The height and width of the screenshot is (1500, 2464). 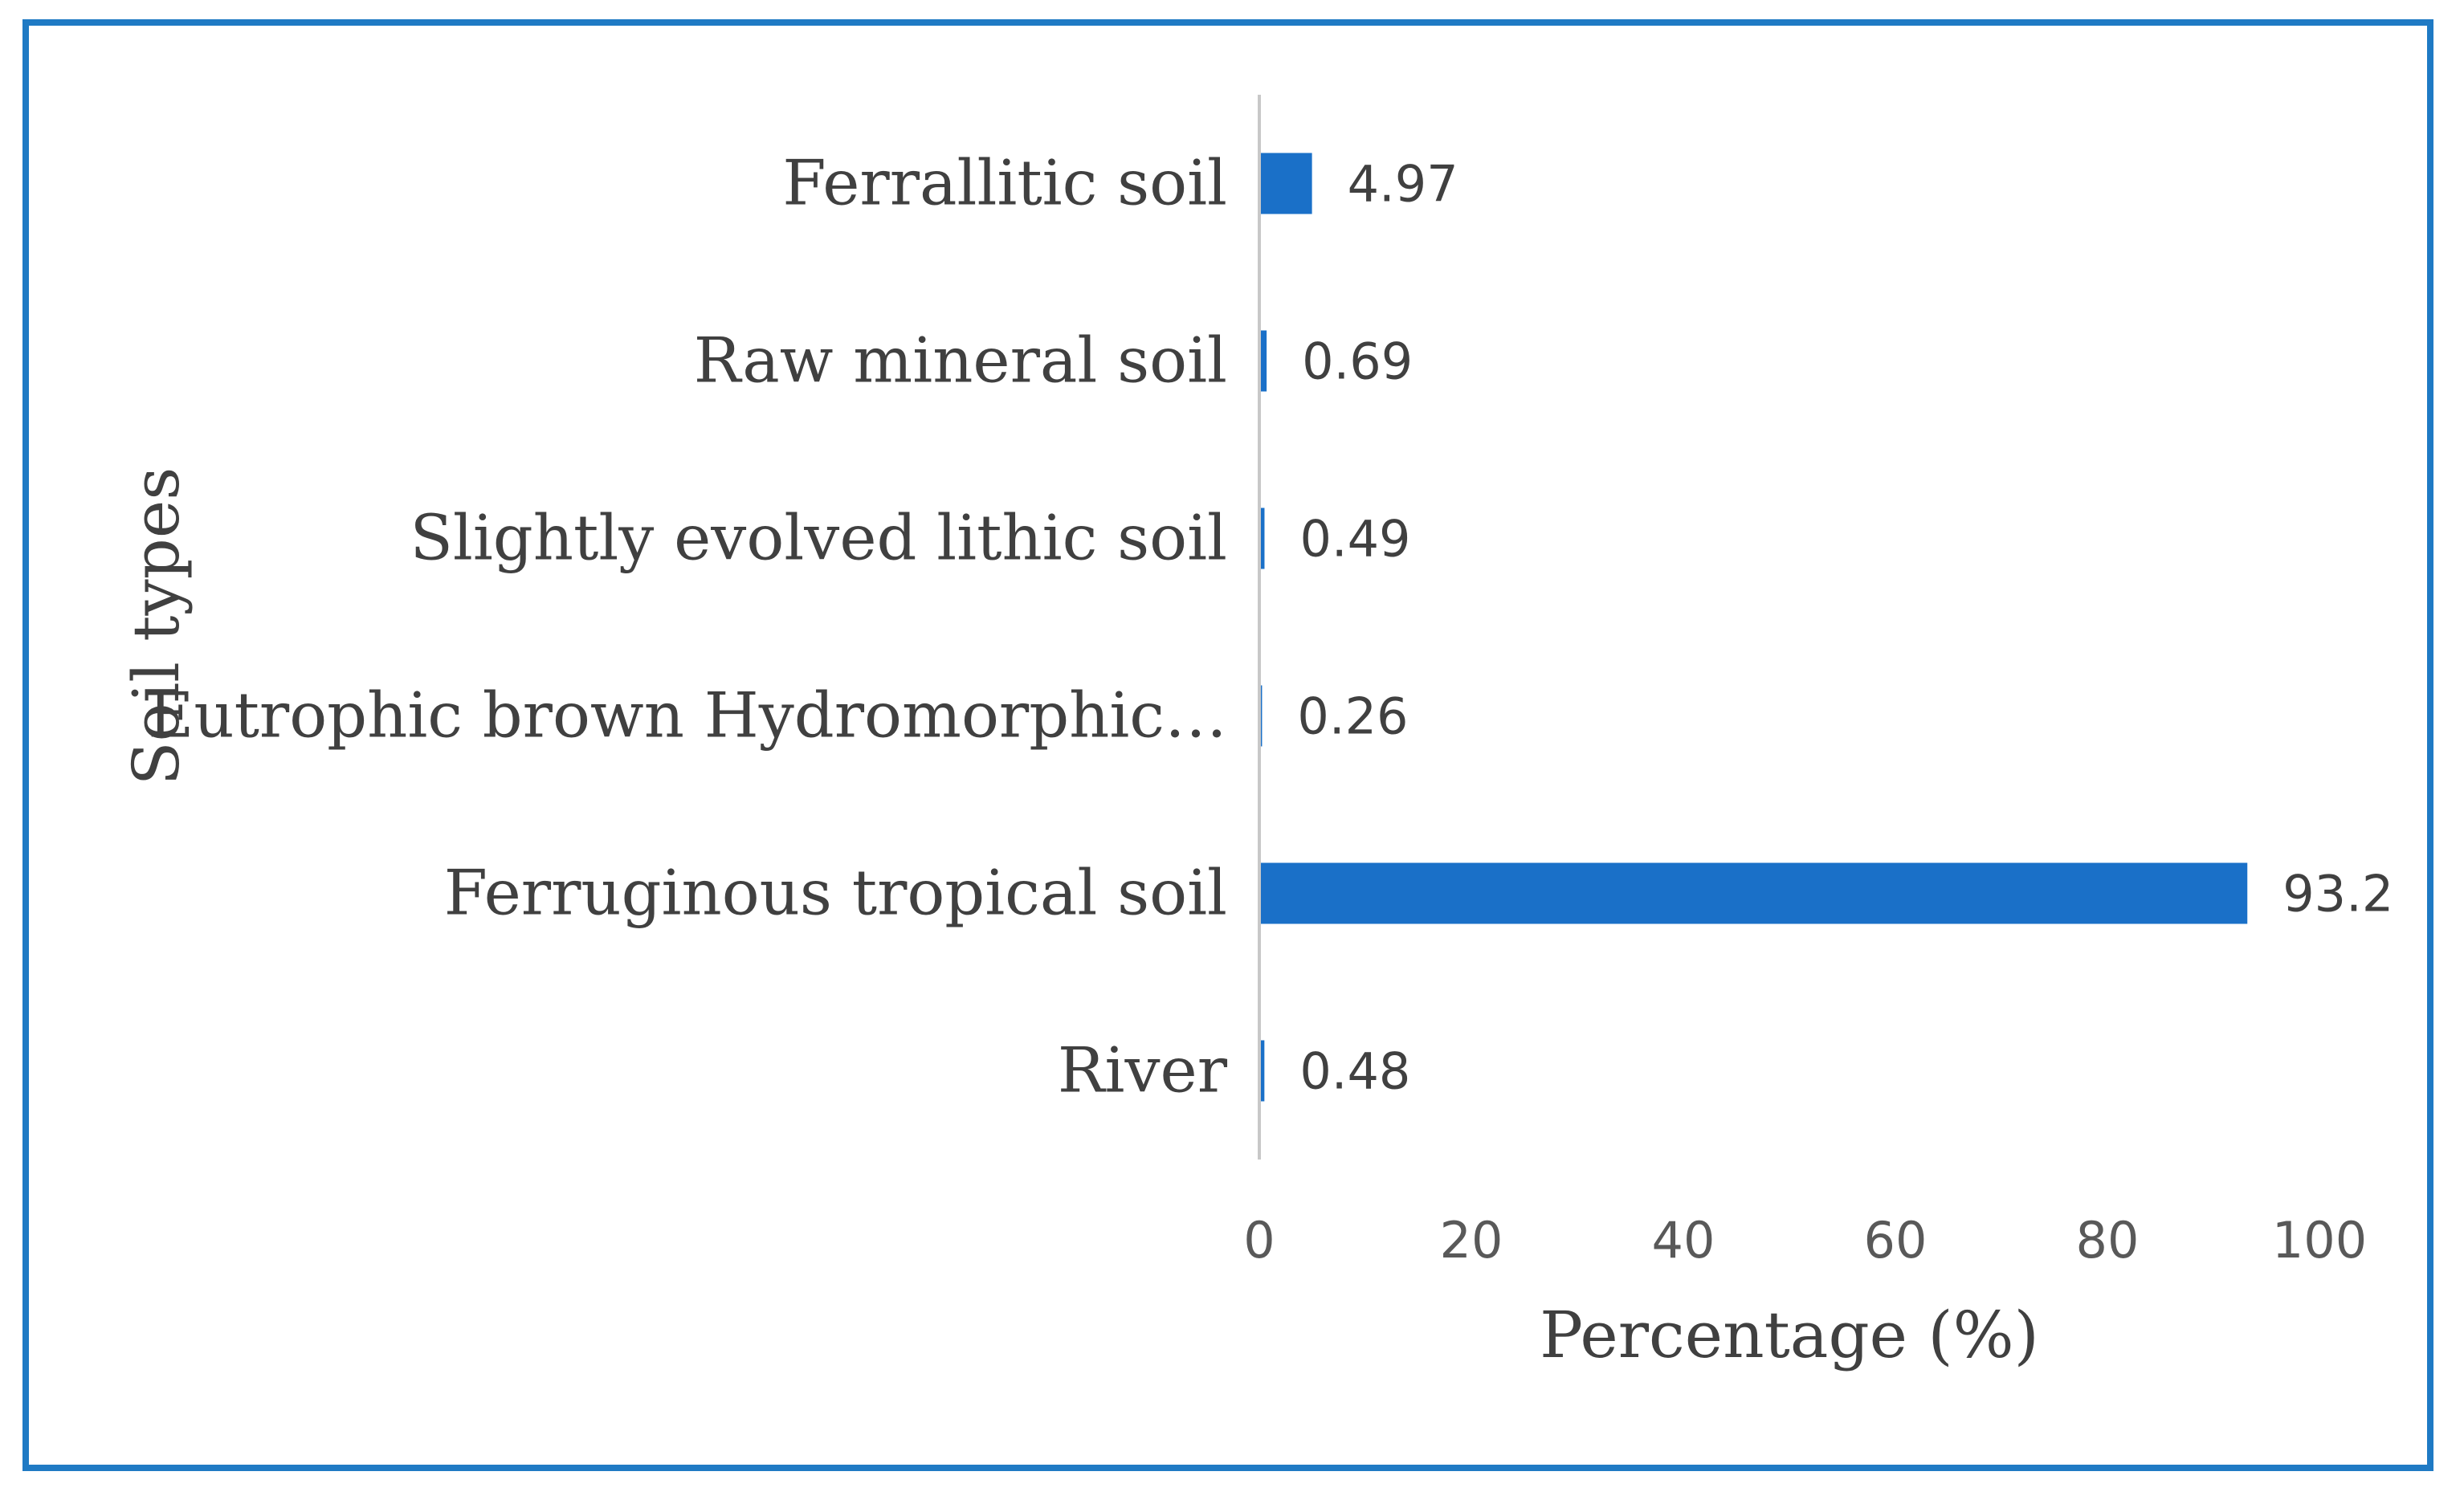 What do you see at coordinates (1004, 184) in the screenshot?
I see `category-label-0: Ferrallitic soil` at bounding box center [1004, 184].